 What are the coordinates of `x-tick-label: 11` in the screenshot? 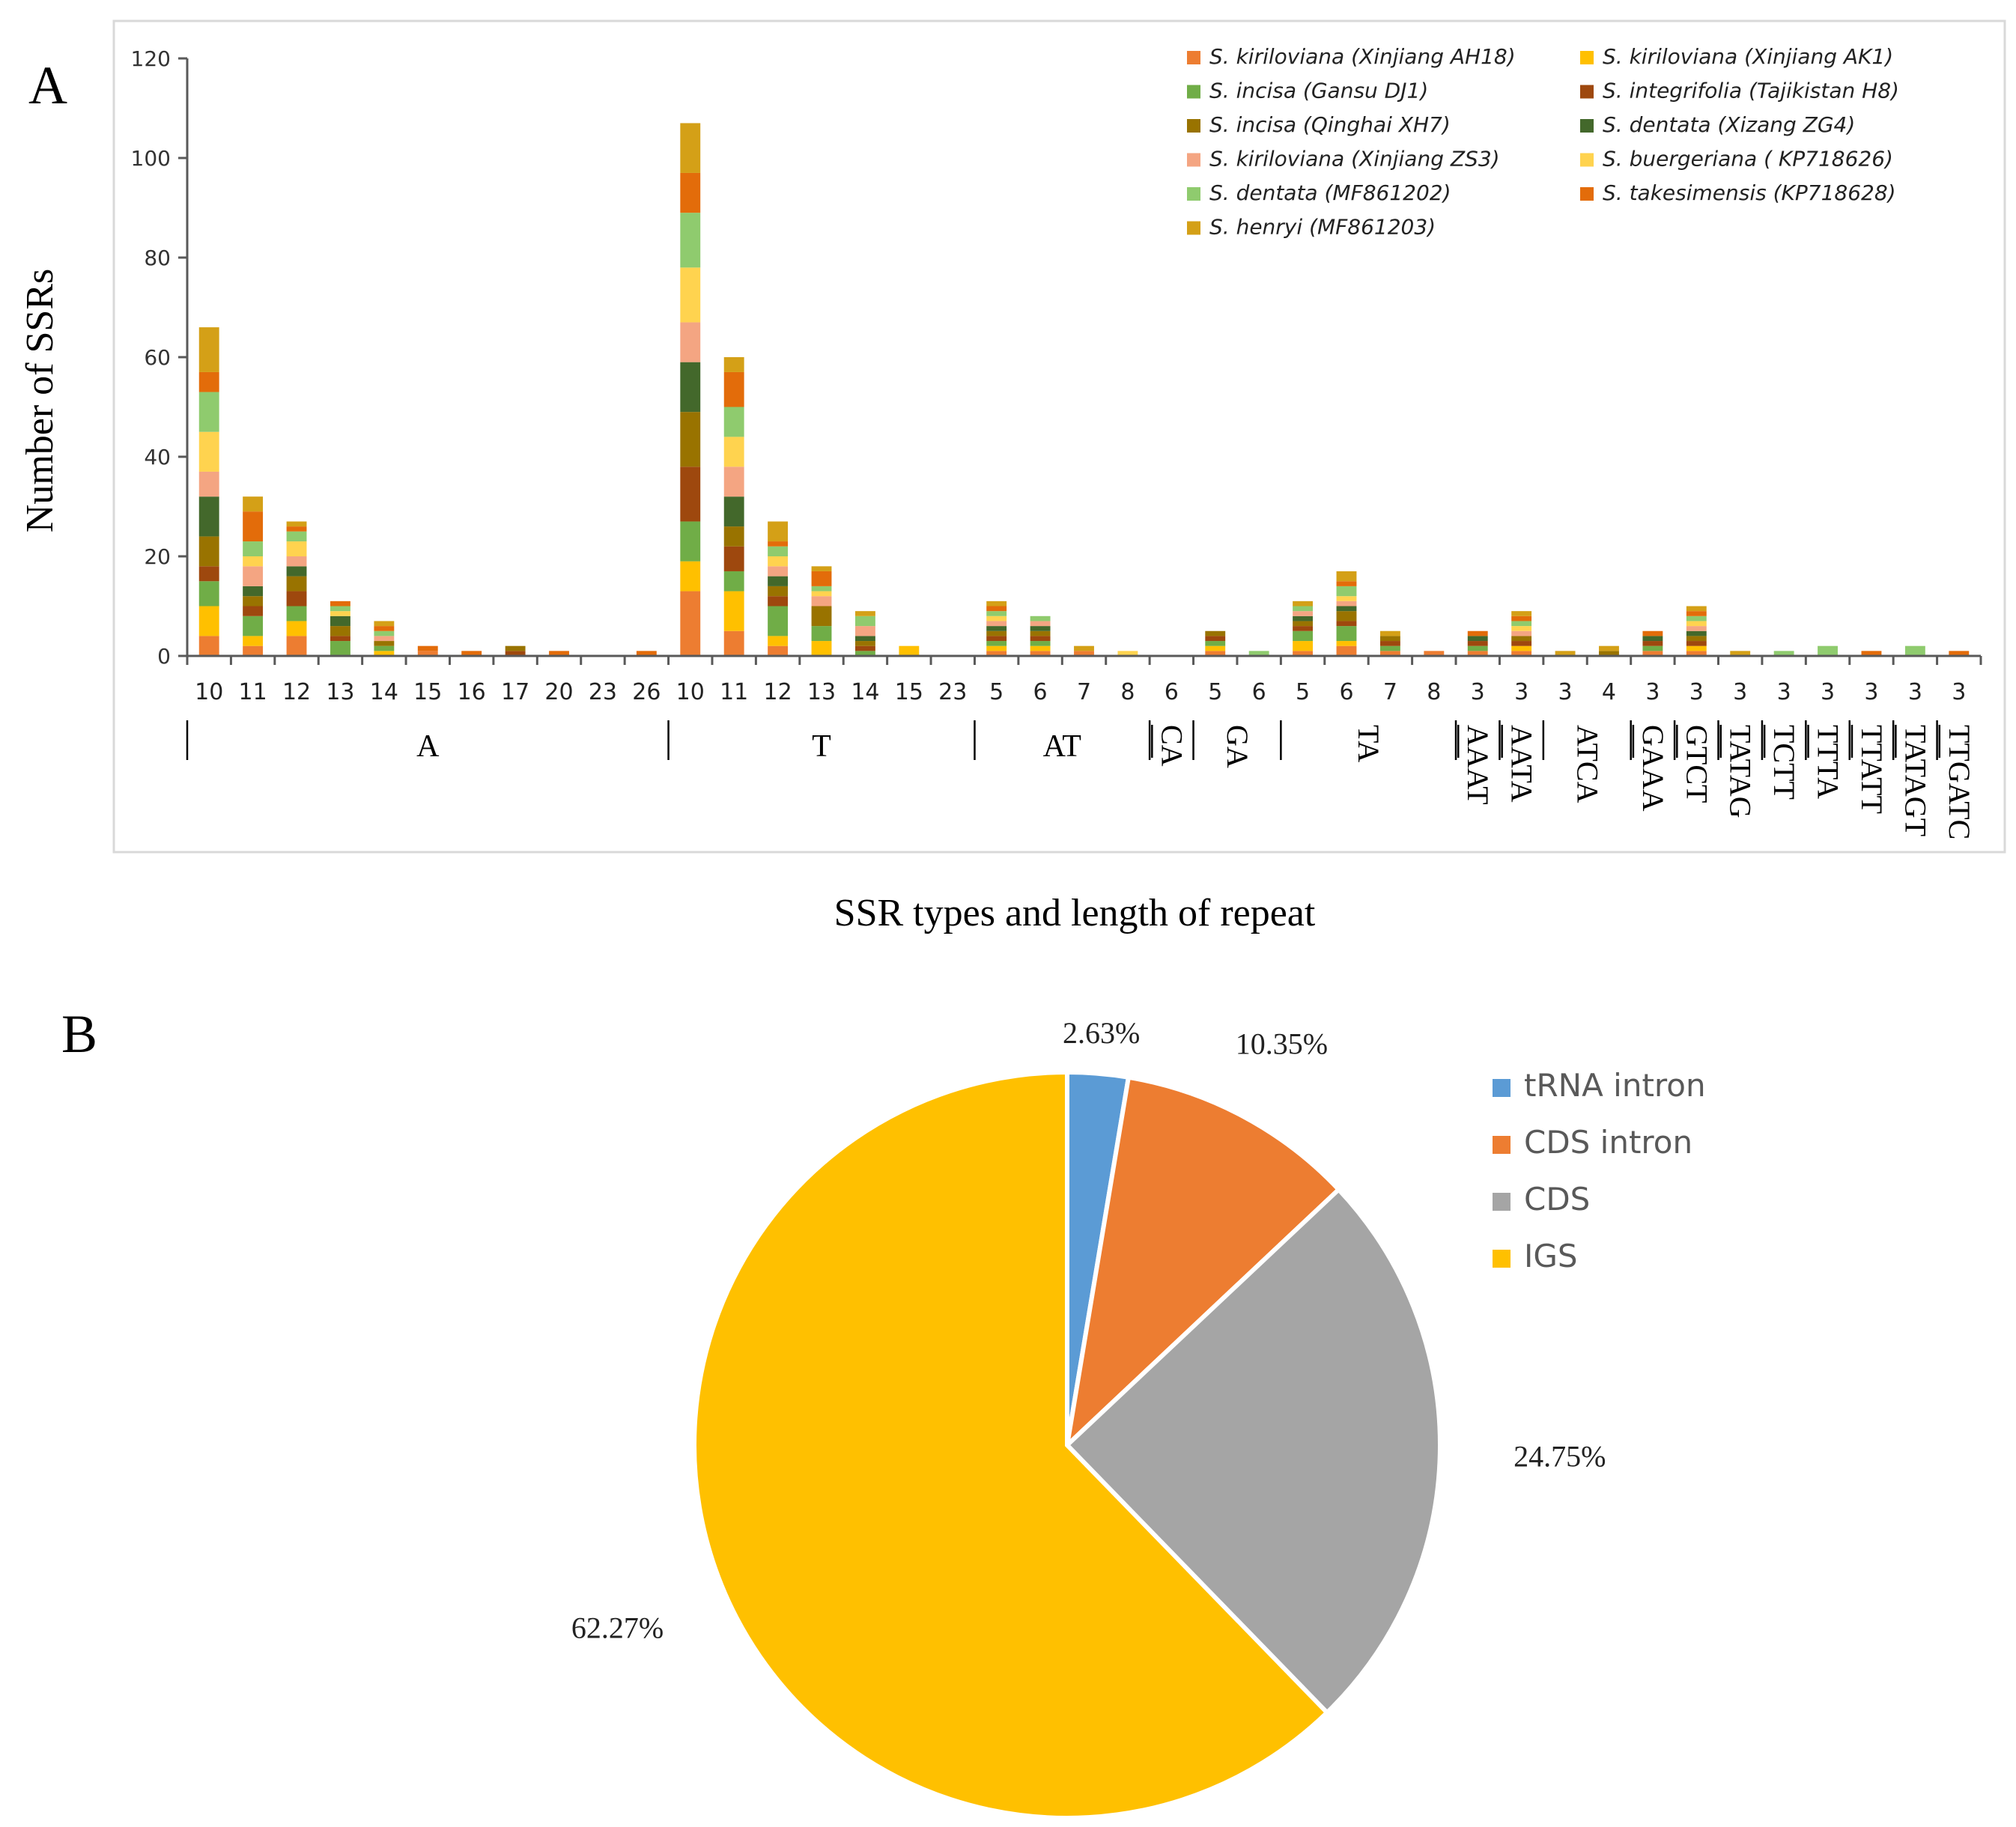 It's located at (253, 692).